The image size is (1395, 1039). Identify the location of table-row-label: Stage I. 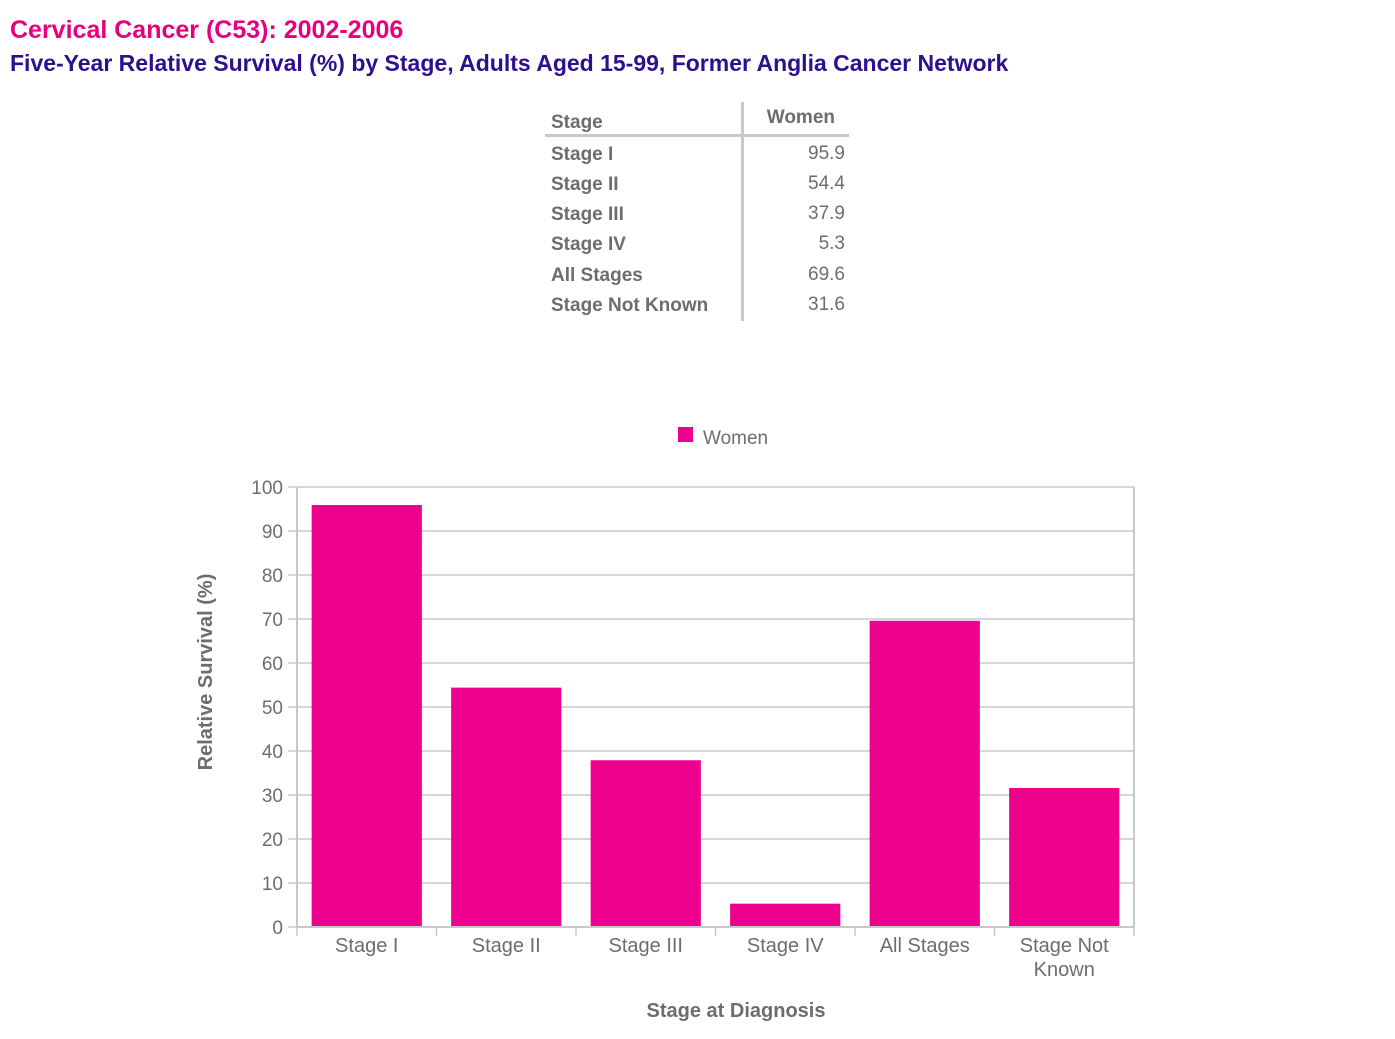
(582, 154).